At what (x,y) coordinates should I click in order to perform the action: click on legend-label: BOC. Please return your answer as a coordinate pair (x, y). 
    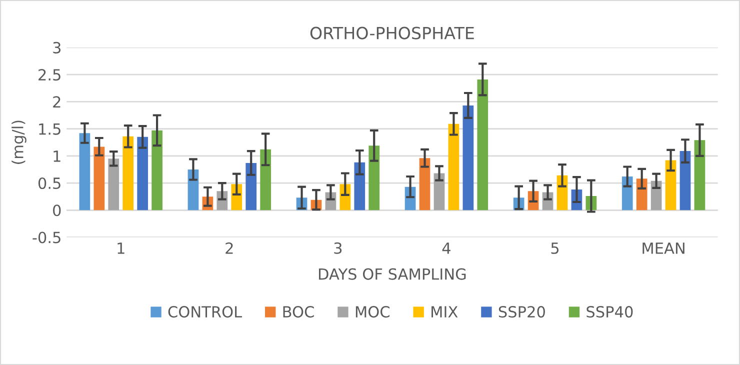
    Looking at the image, I should click on (298, 312).